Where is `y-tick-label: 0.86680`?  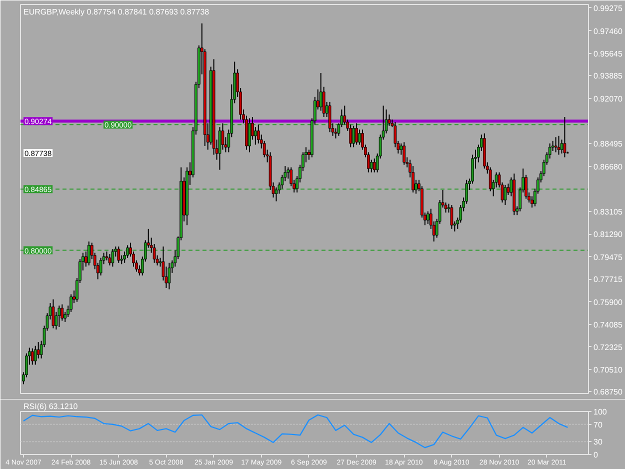 y-tick-label: 0.86680 is located at coordinates (608, 167).